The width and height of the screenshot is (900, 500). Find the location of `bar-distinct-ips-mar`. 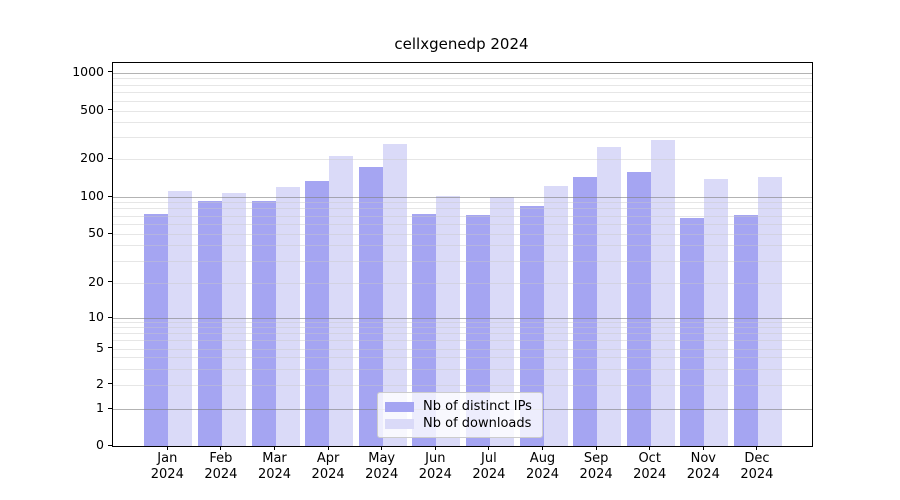

bar-distinct-ips-mar is located at coordinates (263, 323).